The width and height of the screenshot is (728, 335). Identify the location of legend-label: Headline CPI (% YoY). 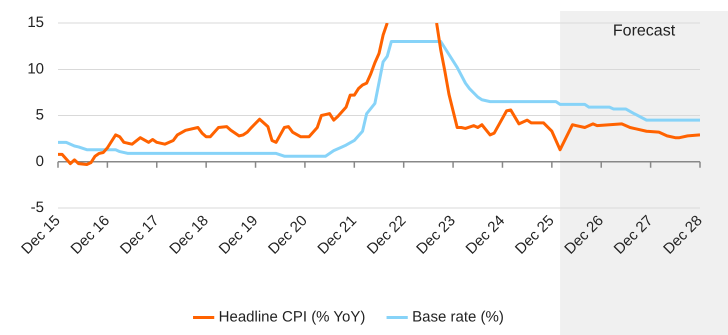
(292, 317).